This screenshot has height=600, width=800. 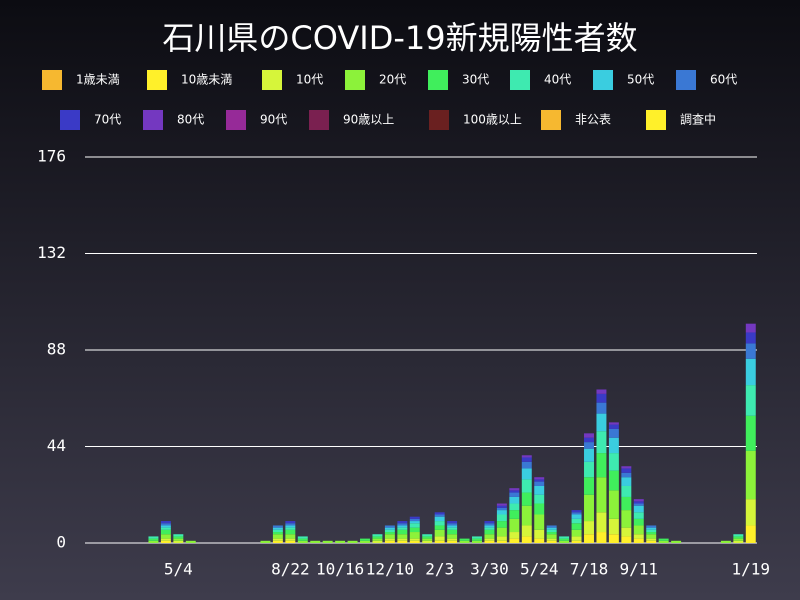 What do you see at coordinates (439, 569) in the screenshot?
I see `x-tick-label: 2/3` at bounding box center [439, 569].